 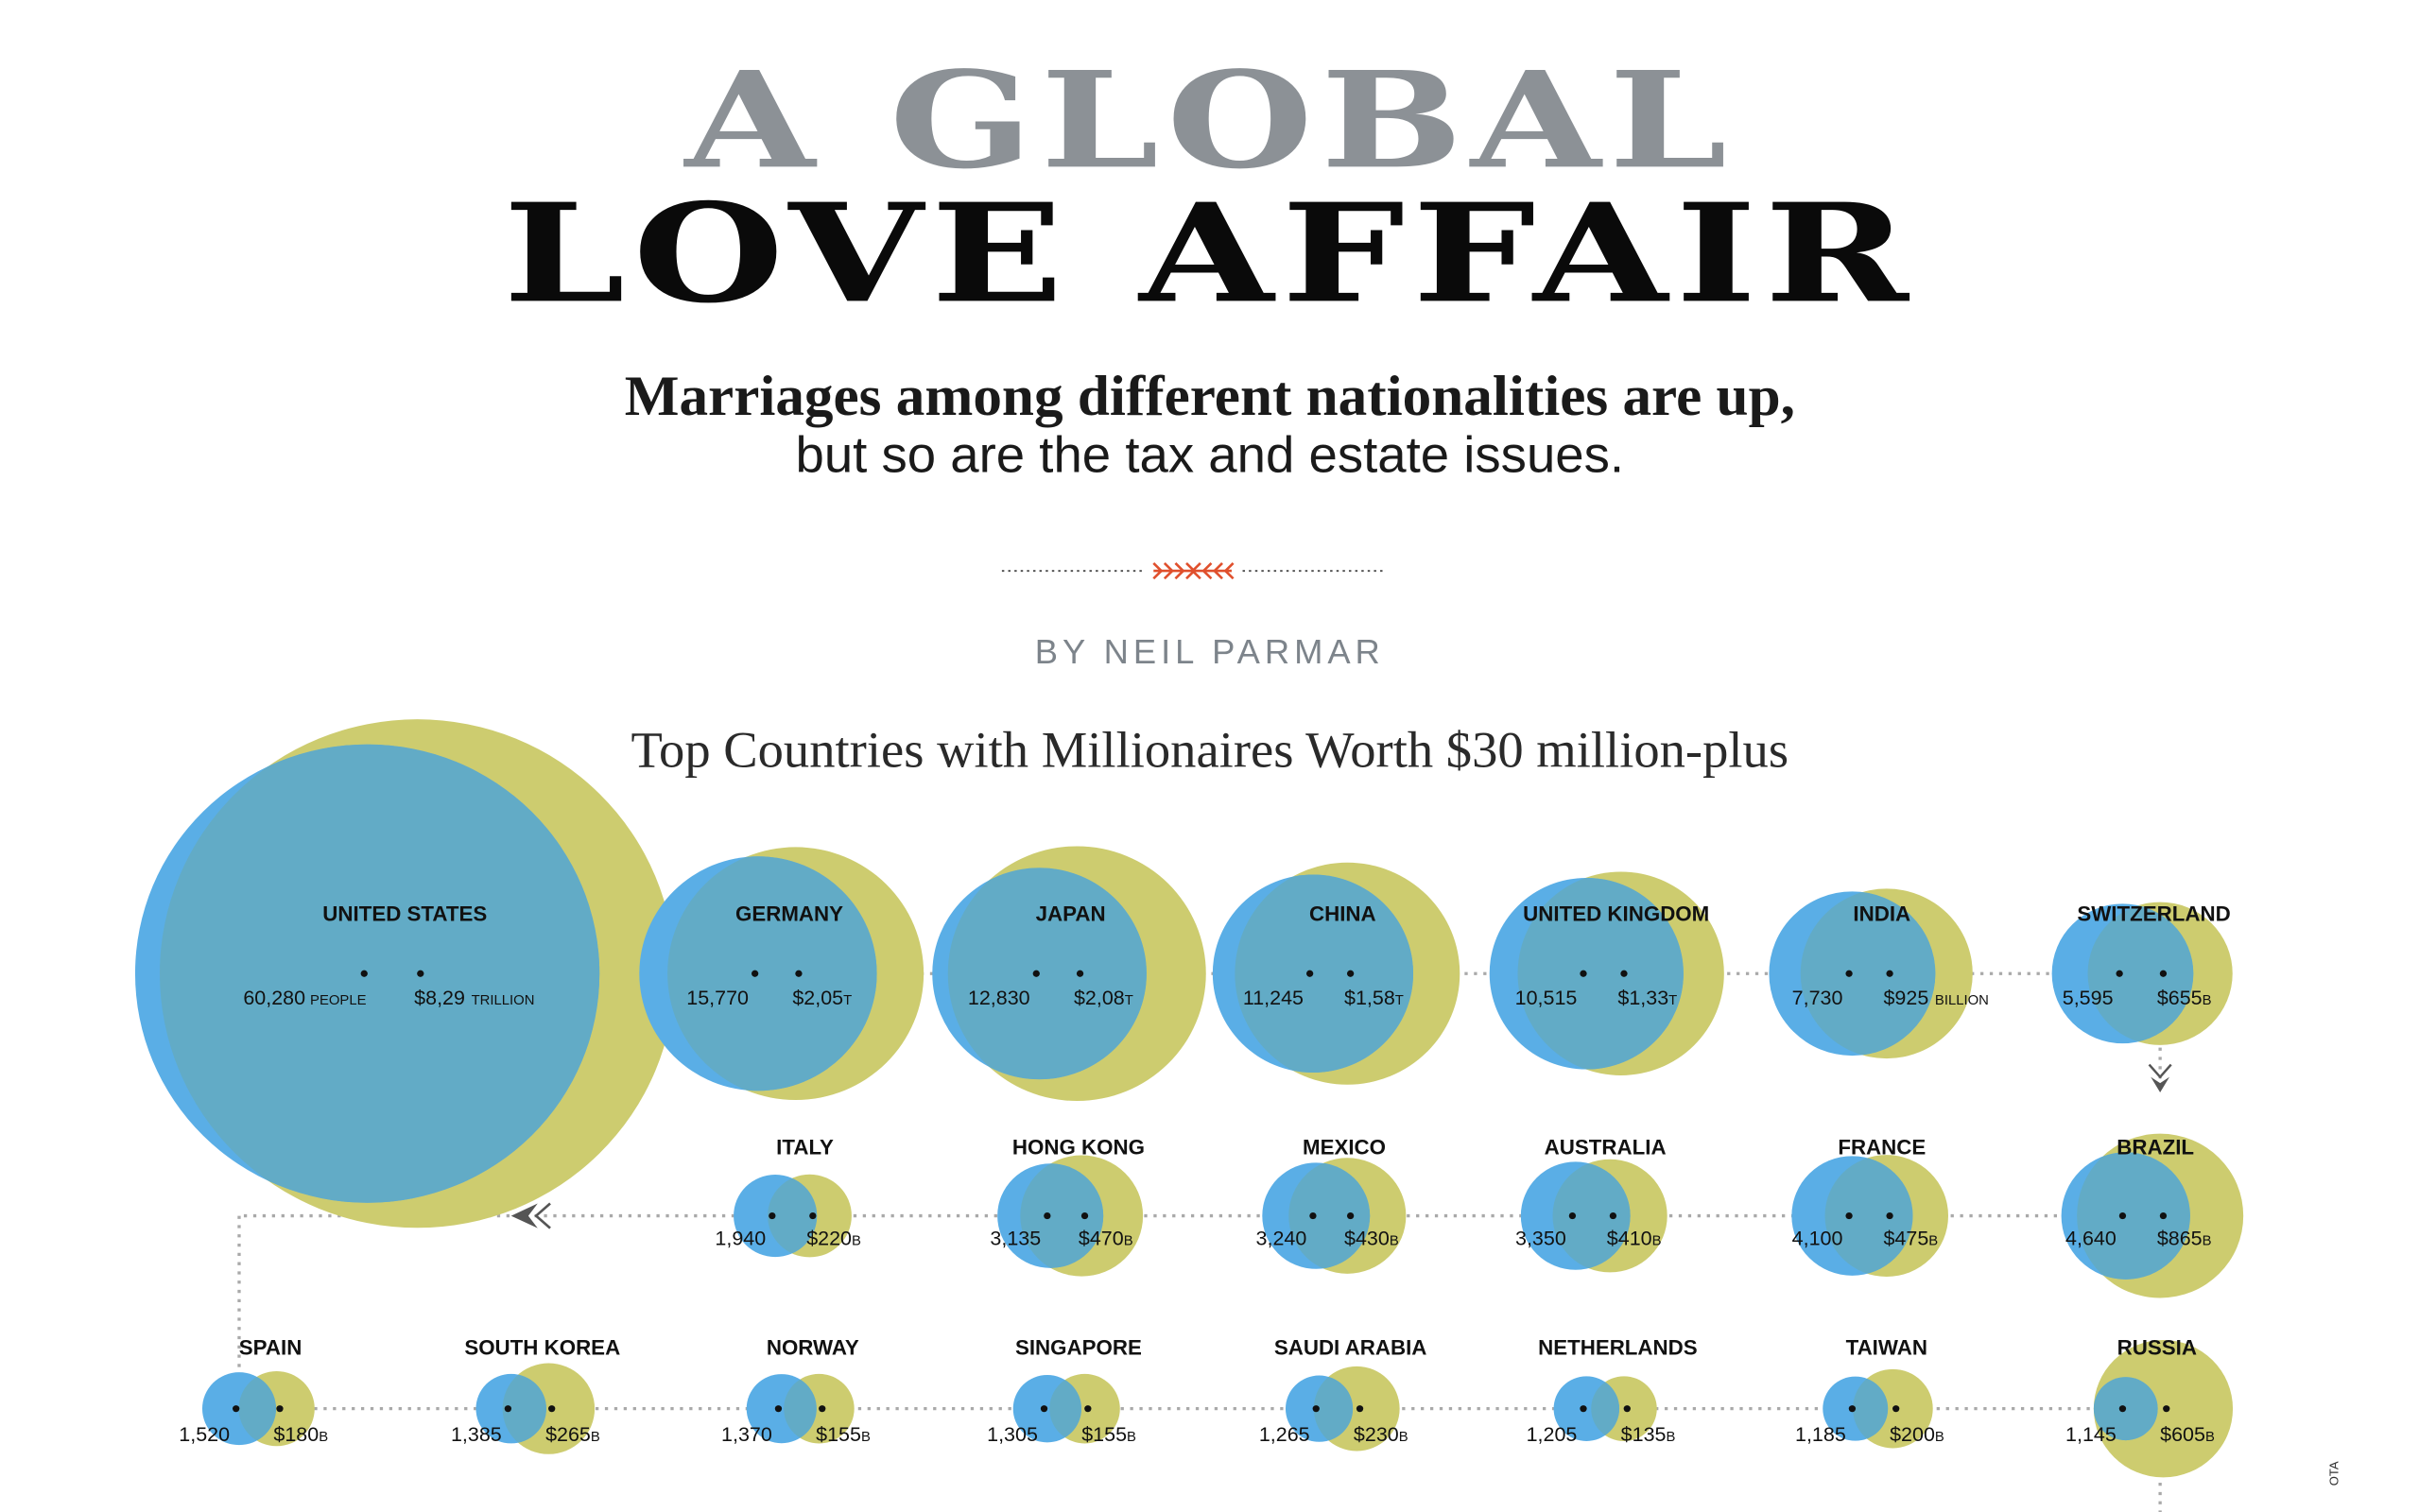 I want to click on people-label: 1,145, so click(x=2091, y=1434).